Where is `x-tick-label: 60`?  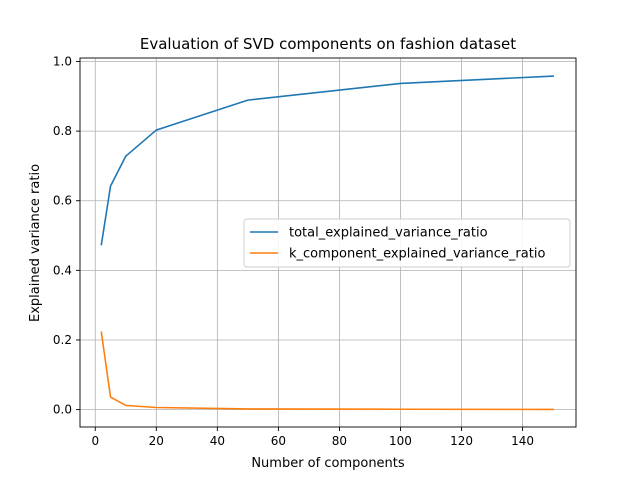 x-tick-label: 60 is located at coordinates (278, 441).